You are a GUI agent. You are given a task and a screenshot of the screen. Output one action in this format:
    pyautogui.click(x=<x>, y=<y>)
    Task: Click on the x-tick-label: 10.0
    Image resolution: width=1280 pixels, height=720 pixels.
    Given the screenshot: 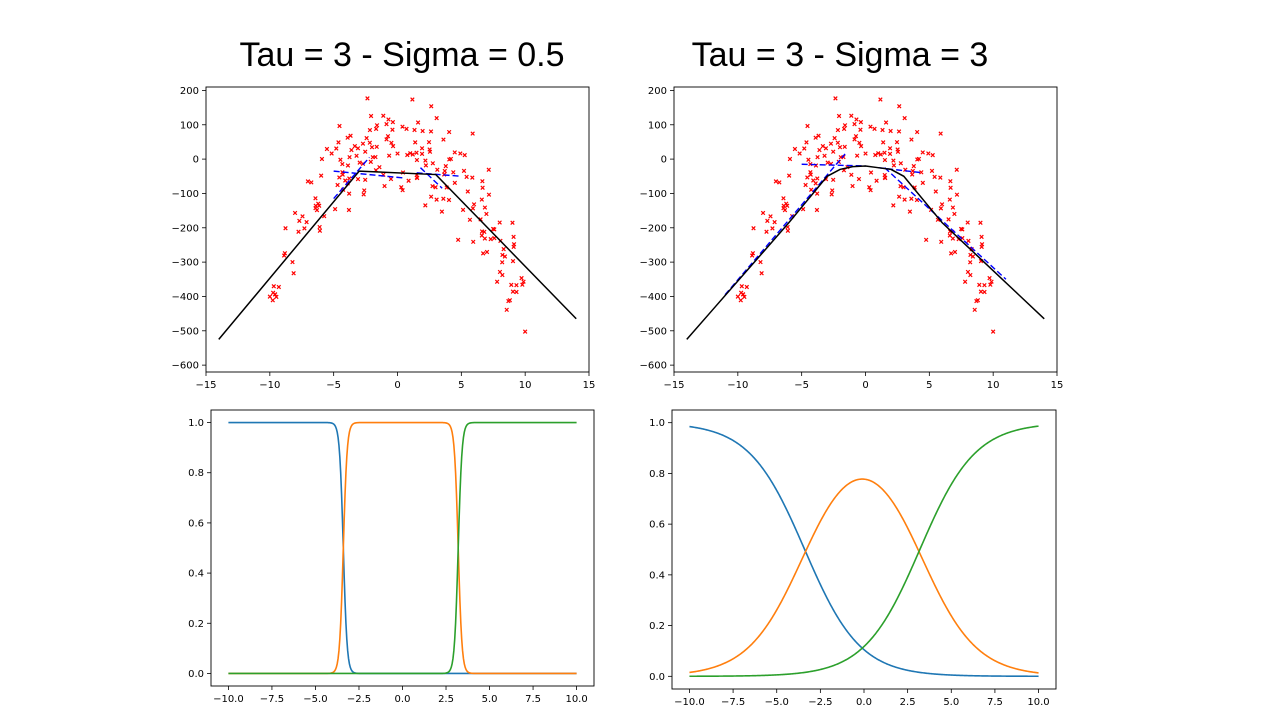 What is the action you would take?
    pyautogui.click(x=1038, y=702)
    